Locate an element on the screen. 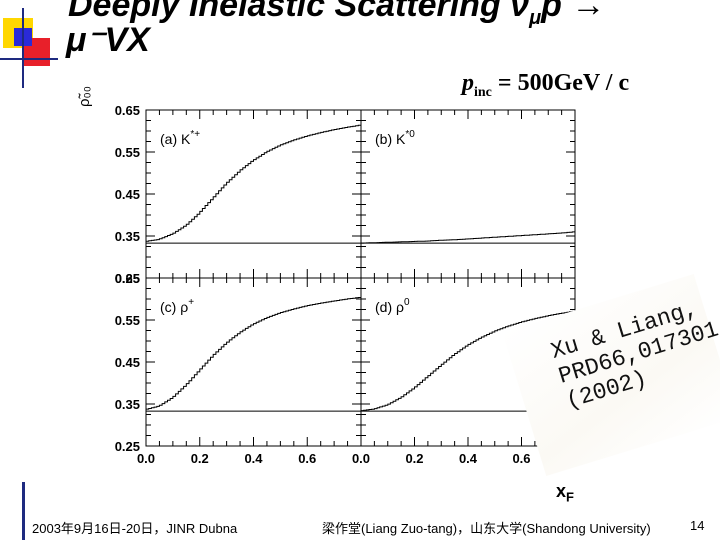 The height and width of the screenshot is (540, 720). slide-title-line2: μ⁻VX is located at coordinates (108, 40).